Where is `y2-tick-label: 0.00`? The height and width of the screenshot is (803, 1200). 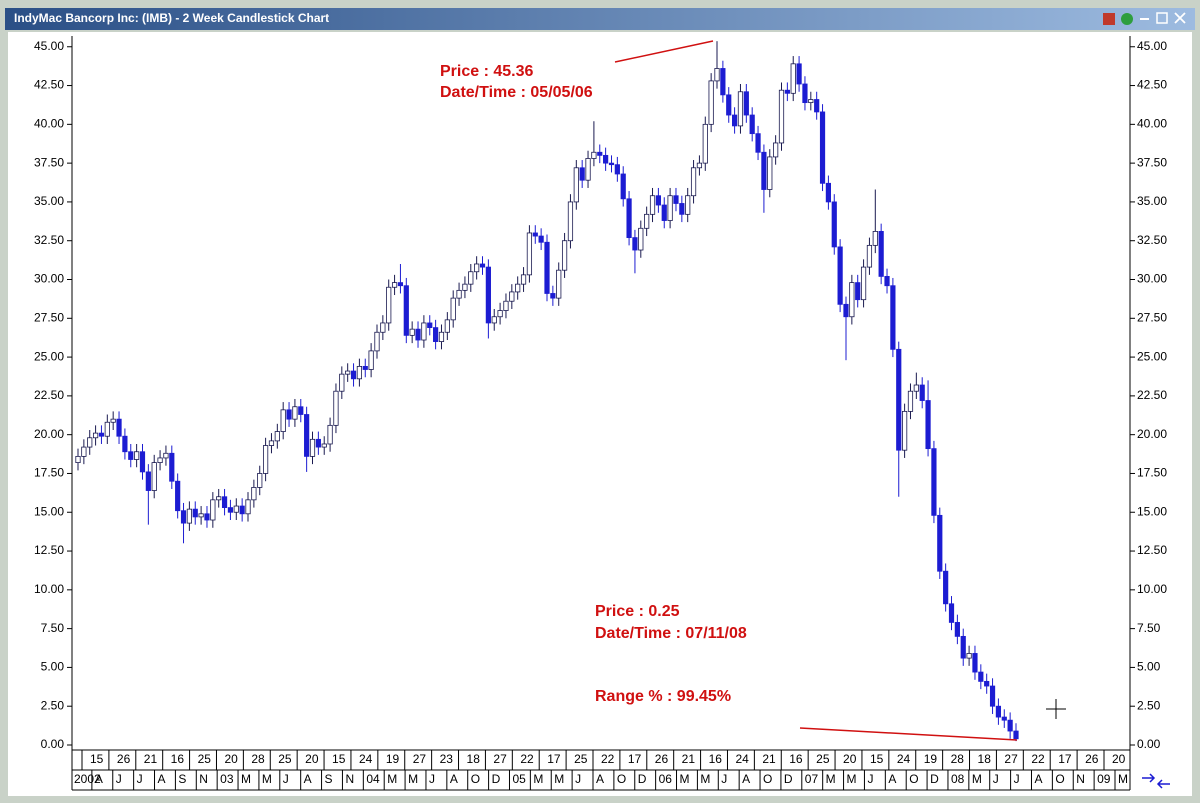 y2-tick-label: 0.00 is located at coordinates (1149, 744).